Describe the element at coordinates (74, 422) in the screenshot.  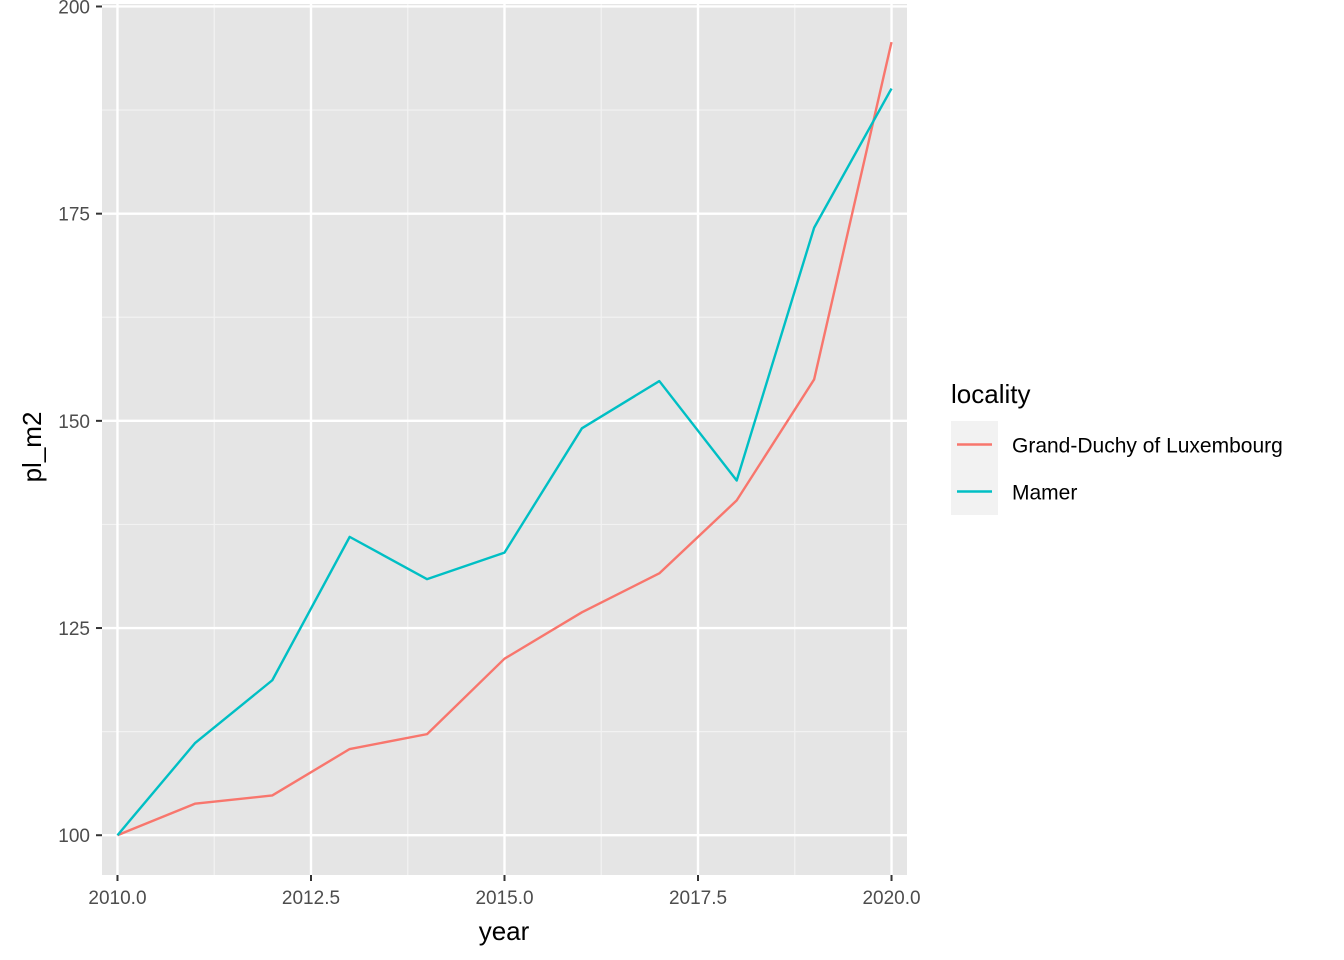
I see `y-tick-label: 150` at that location.